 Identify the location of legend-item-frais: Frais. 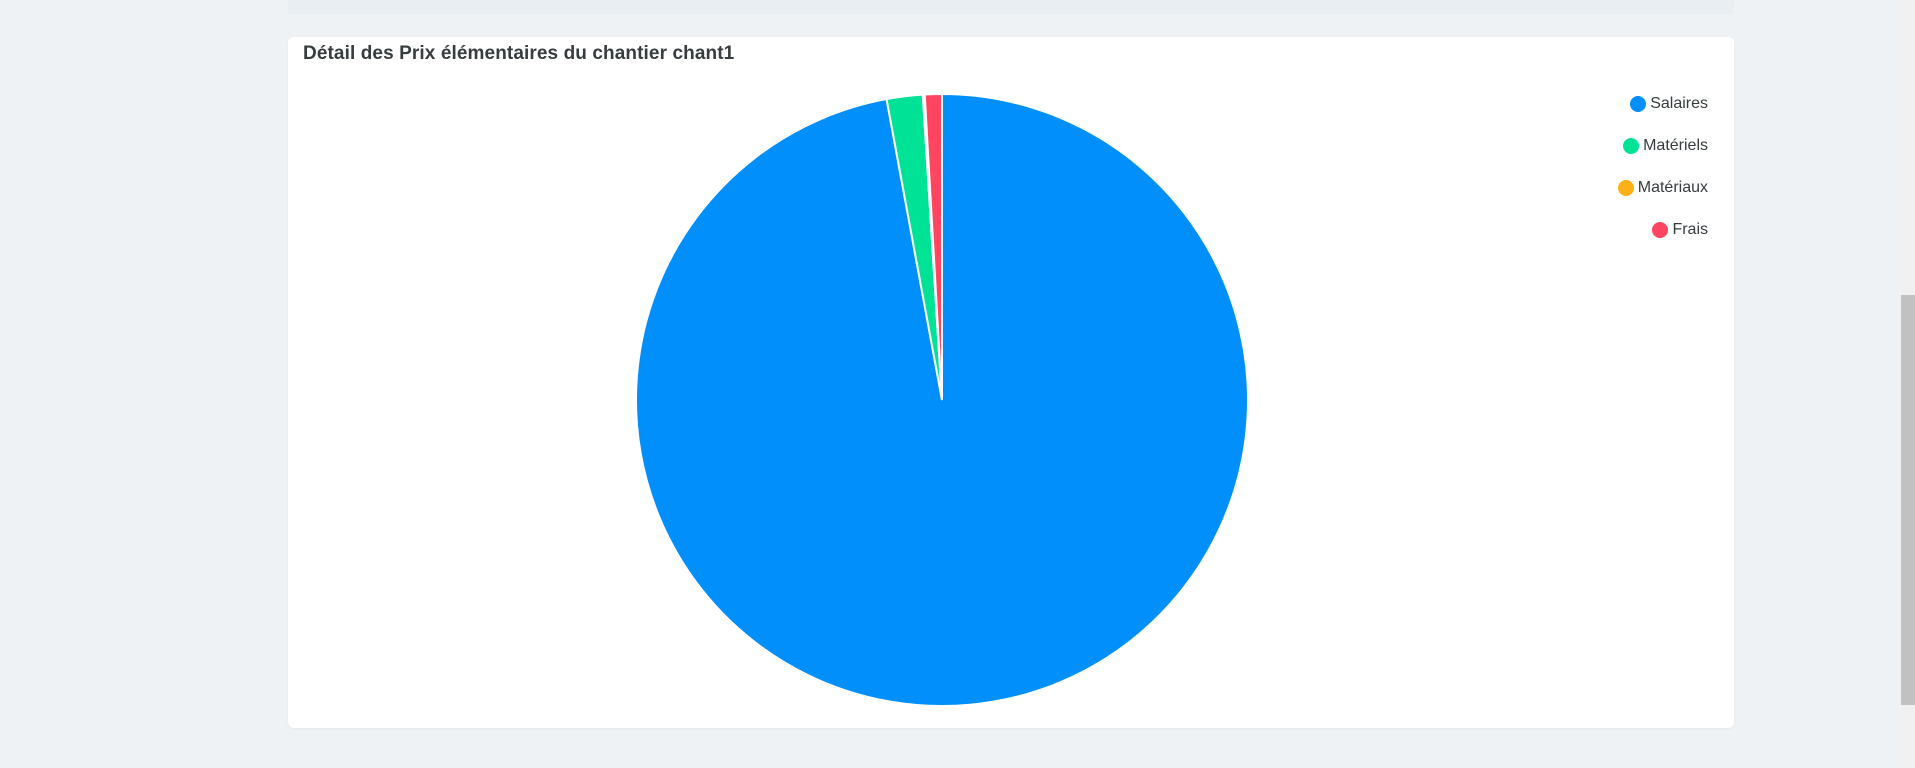
(1638, 230).